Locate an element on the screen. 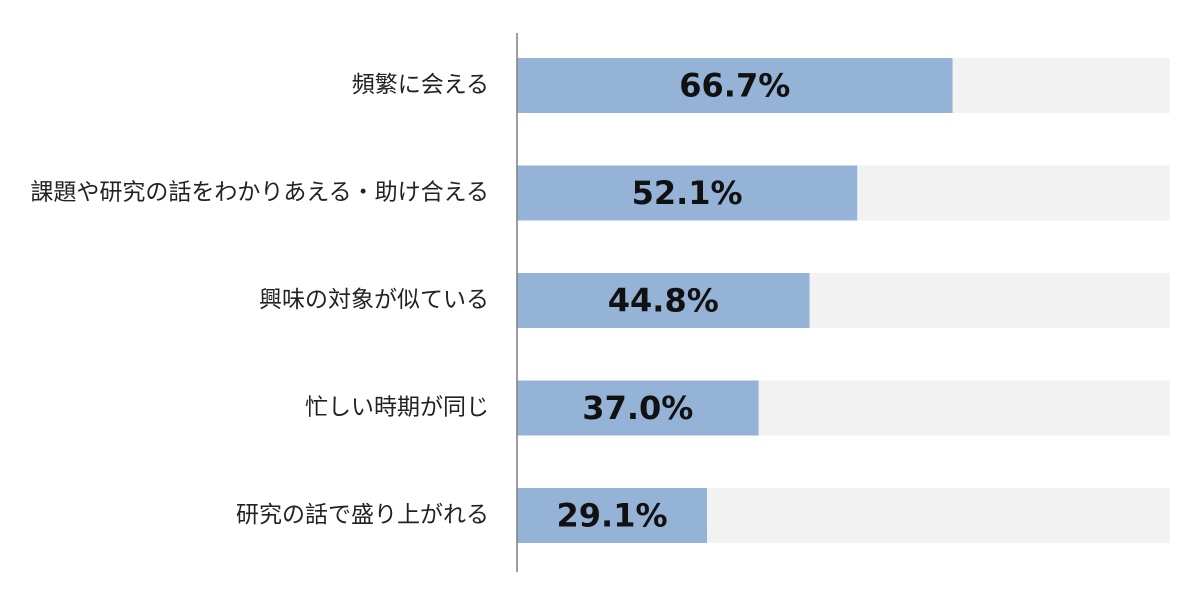 The width and height of the screenshot is (1200, 600). data-label: 52.1% is located at coordinates (687, 193).